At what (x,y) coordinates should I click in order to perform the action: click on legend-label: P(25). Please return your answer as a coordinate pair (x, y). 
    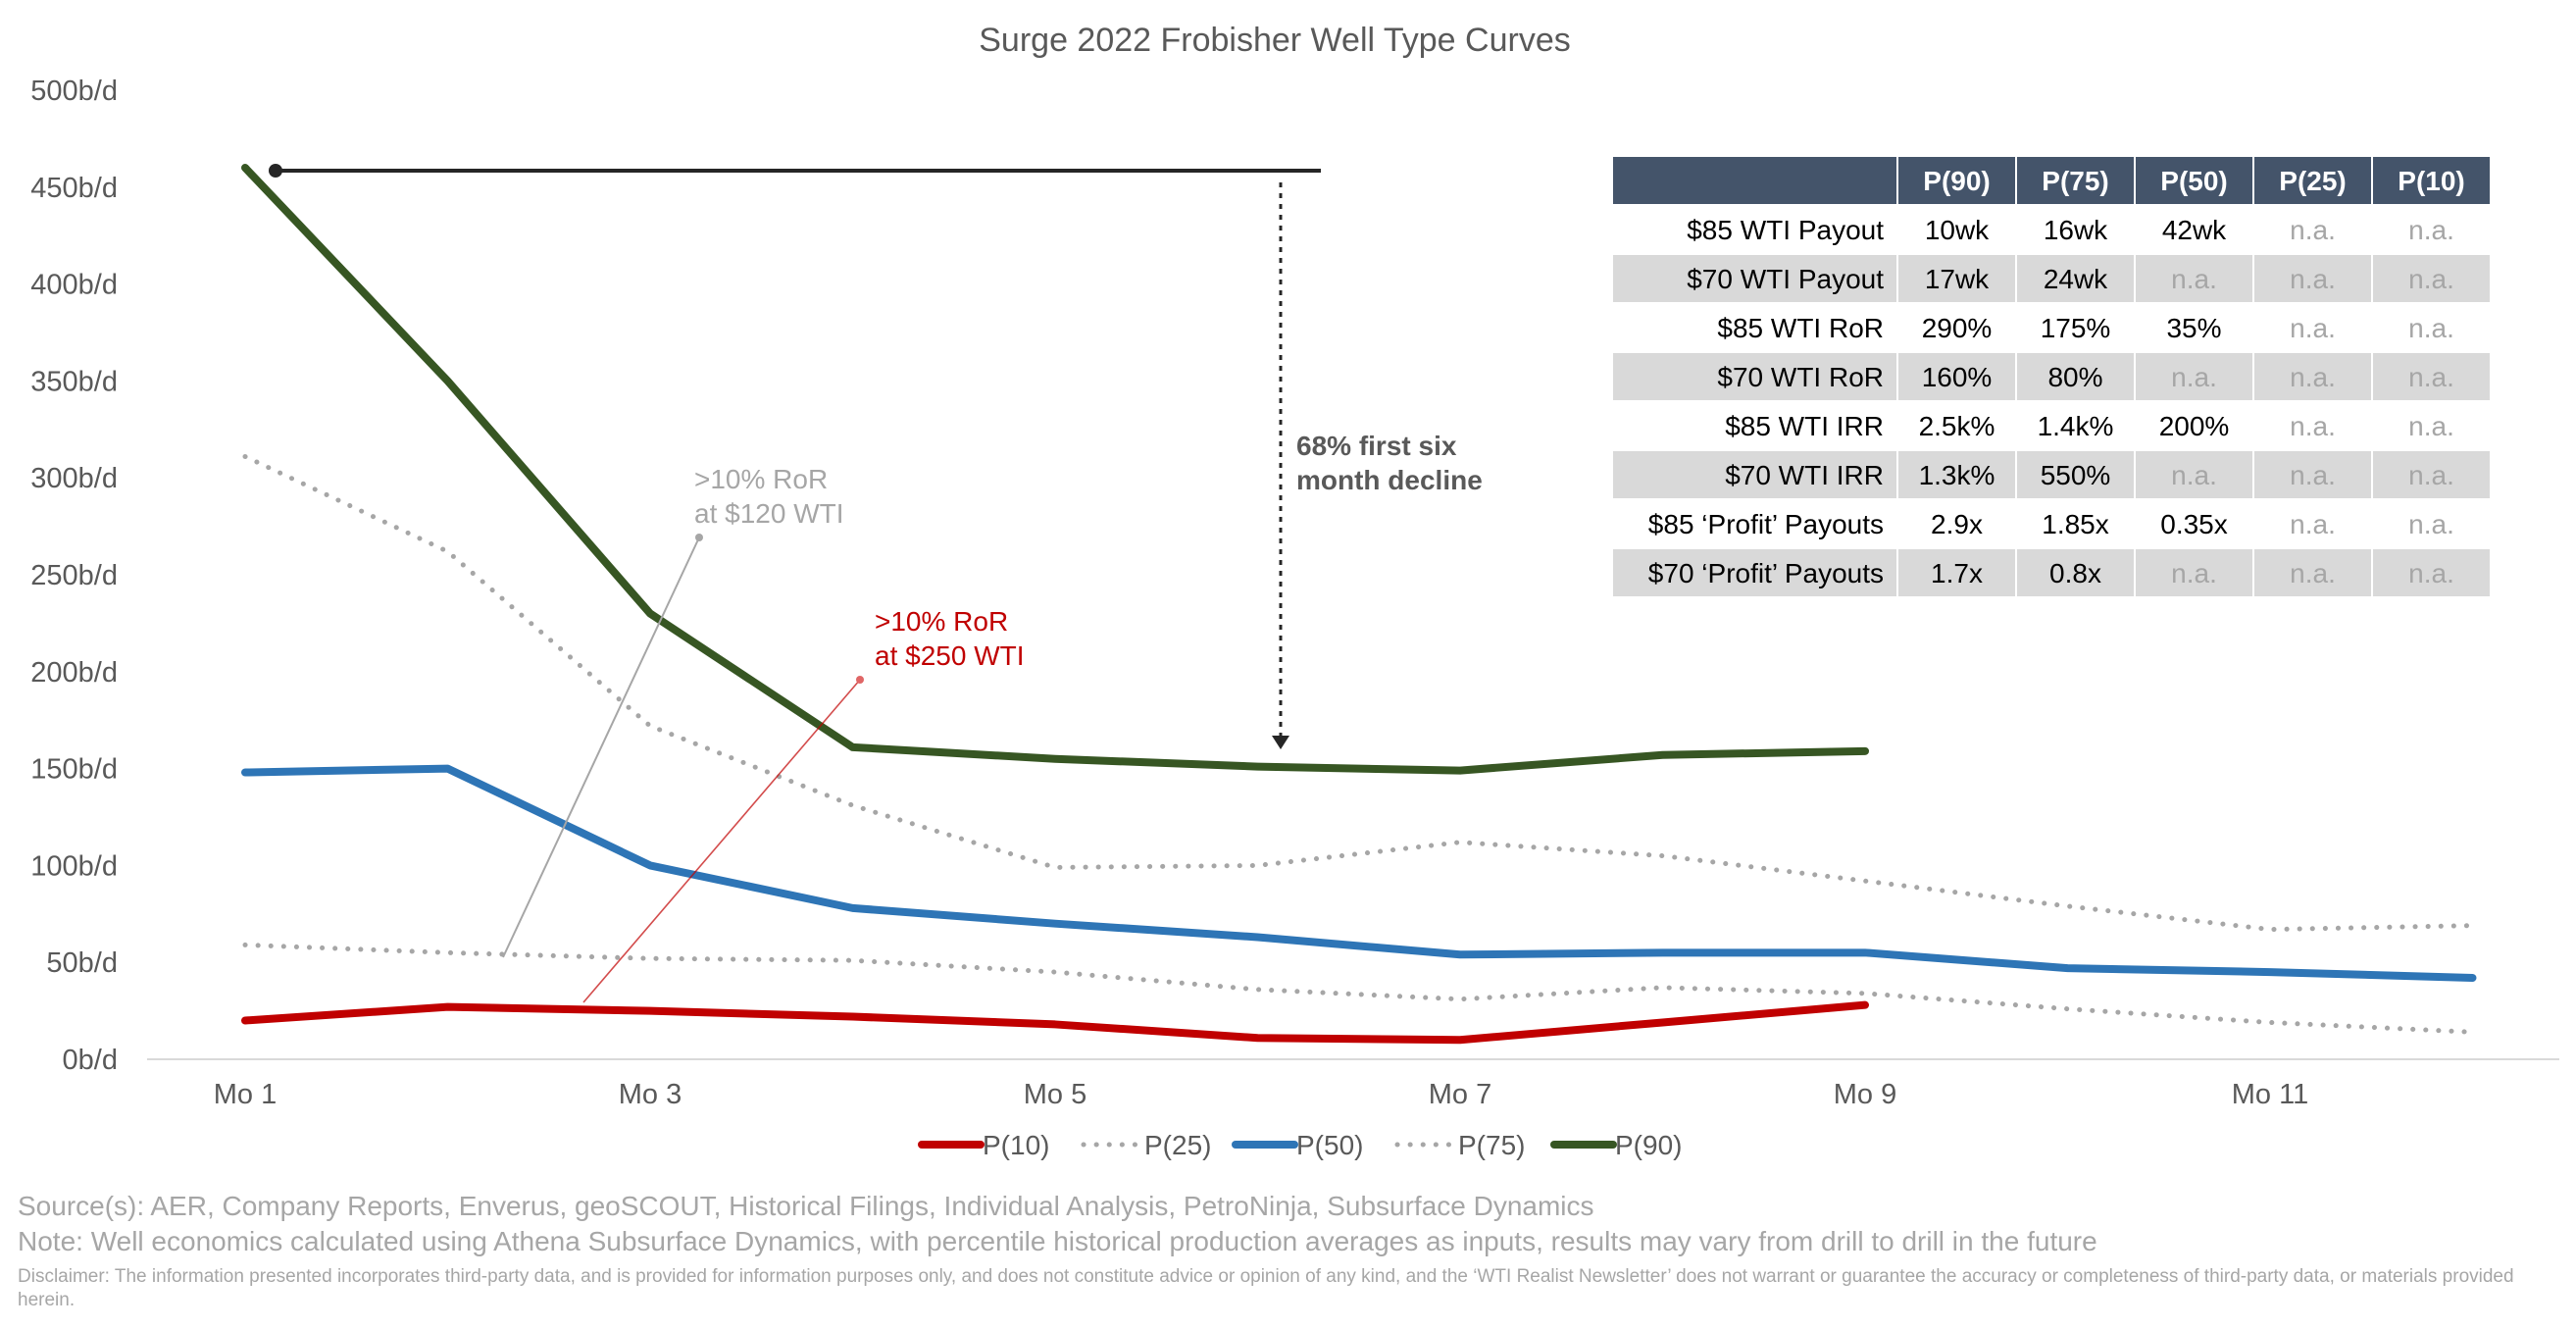
    Looking at the image, I should click on (1177, 1145).